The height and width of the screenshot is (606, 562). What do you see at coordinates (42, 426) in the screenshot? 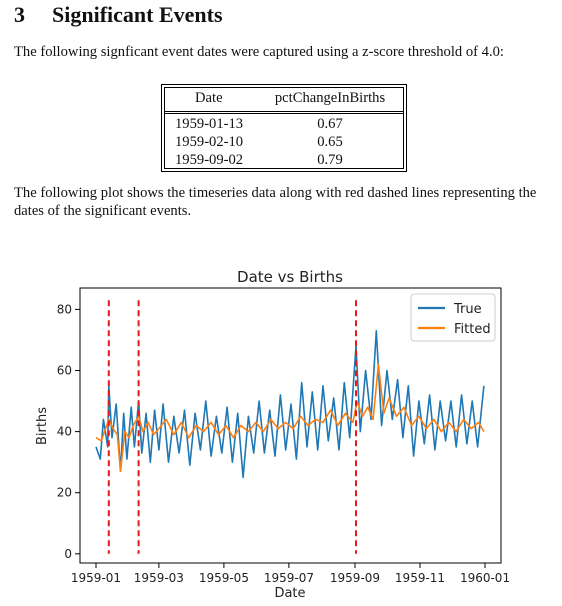
I see `y-axis-label: Births` at bounding box center [42, 426].